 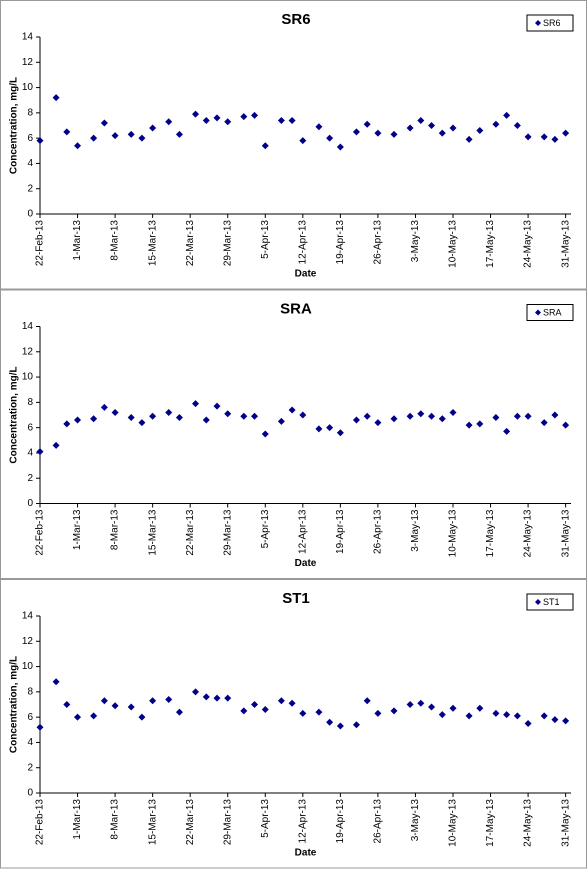 What do you see at coordinates (296, 598) in the screenshot?
I see `chart-title: ST1` at bounding box center [296, 598].